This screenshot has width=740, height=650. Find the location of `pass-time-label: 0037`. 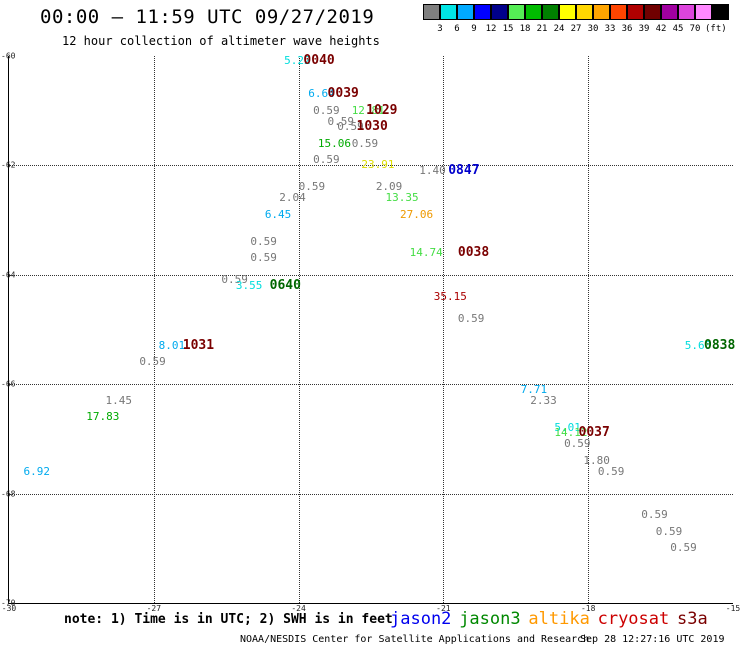

pass-time-label: 0037 is located at coordinates (594, 433).